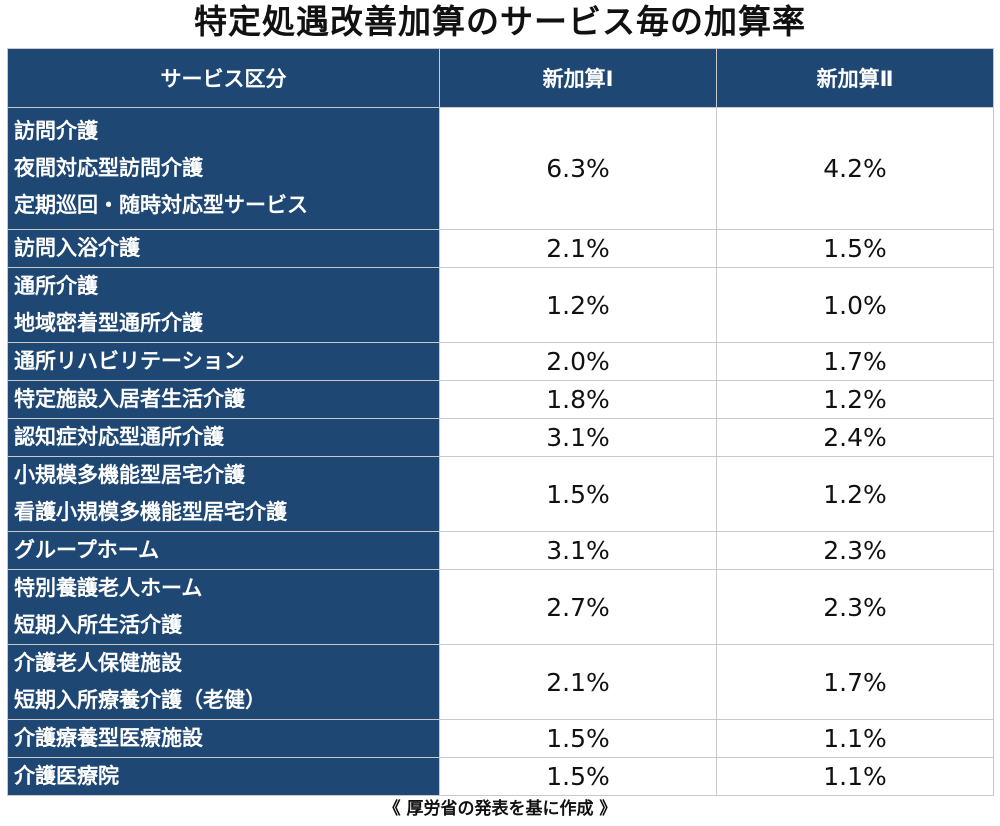  What do you see at coordinates (119, 437) in the screenshot?
I see `service-name: 認知症対応型通所介護` at bounding box center [119, 437].